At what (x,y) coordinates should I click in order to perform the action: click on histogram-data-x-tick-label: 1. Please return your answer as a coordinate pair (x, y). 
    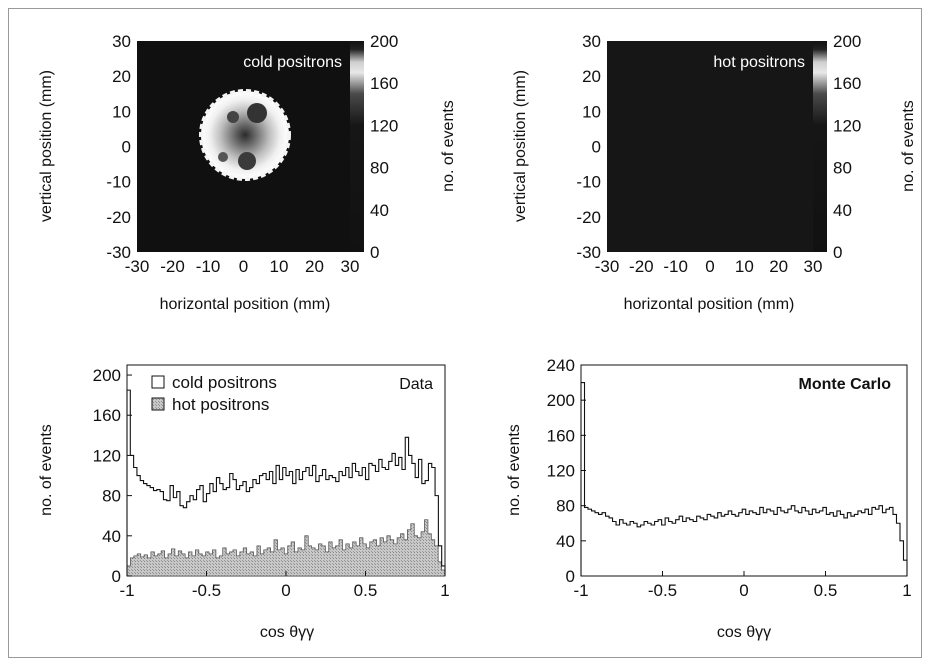
    Looking at the image, I should click on (444, 590).